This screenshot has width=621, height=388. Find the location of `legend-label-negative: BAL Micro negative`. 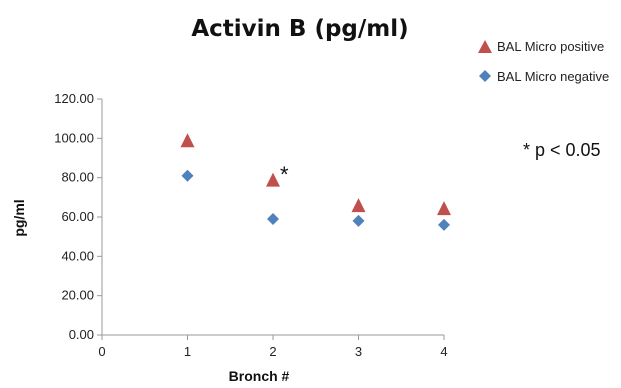

legend-label-negative: BAL Micro negative is located at coordinates (553, 76).